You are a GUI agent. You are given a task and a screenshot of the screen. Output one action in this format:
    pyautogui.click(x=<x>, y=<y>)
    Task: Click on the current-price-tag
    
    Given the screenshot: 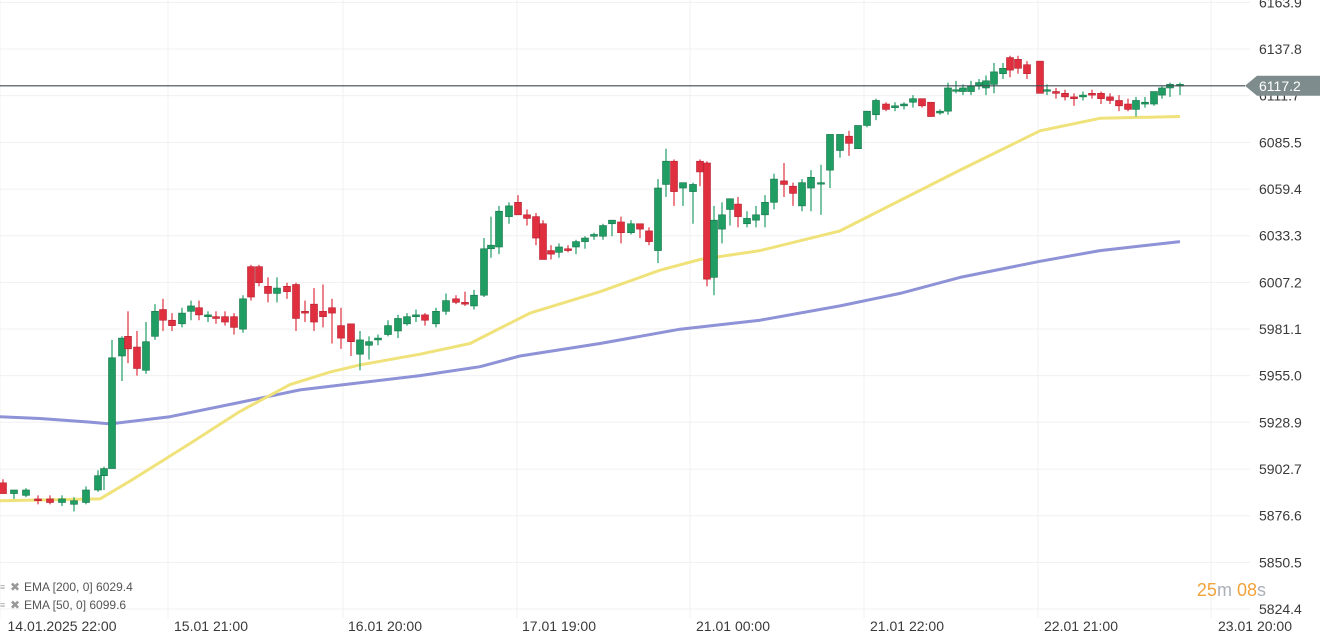 What is the action you would take?
    pyautogui.click(x=1282, y=85)
    